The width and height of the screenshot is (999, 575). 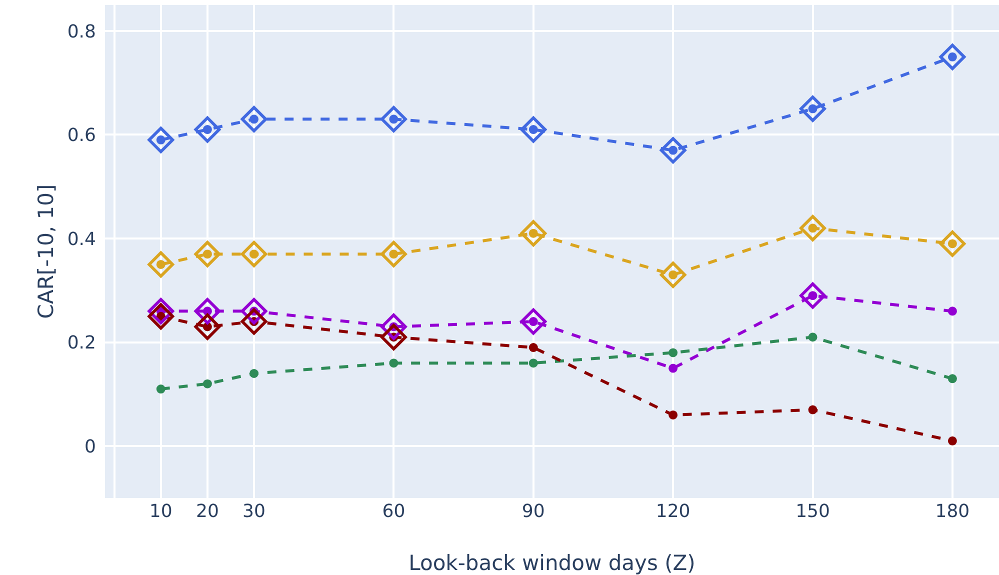 What do you see at coordinates (81, 239) in the screenshot?
I see `y-tick-label: 0.4` at bounding box center [81, 239].